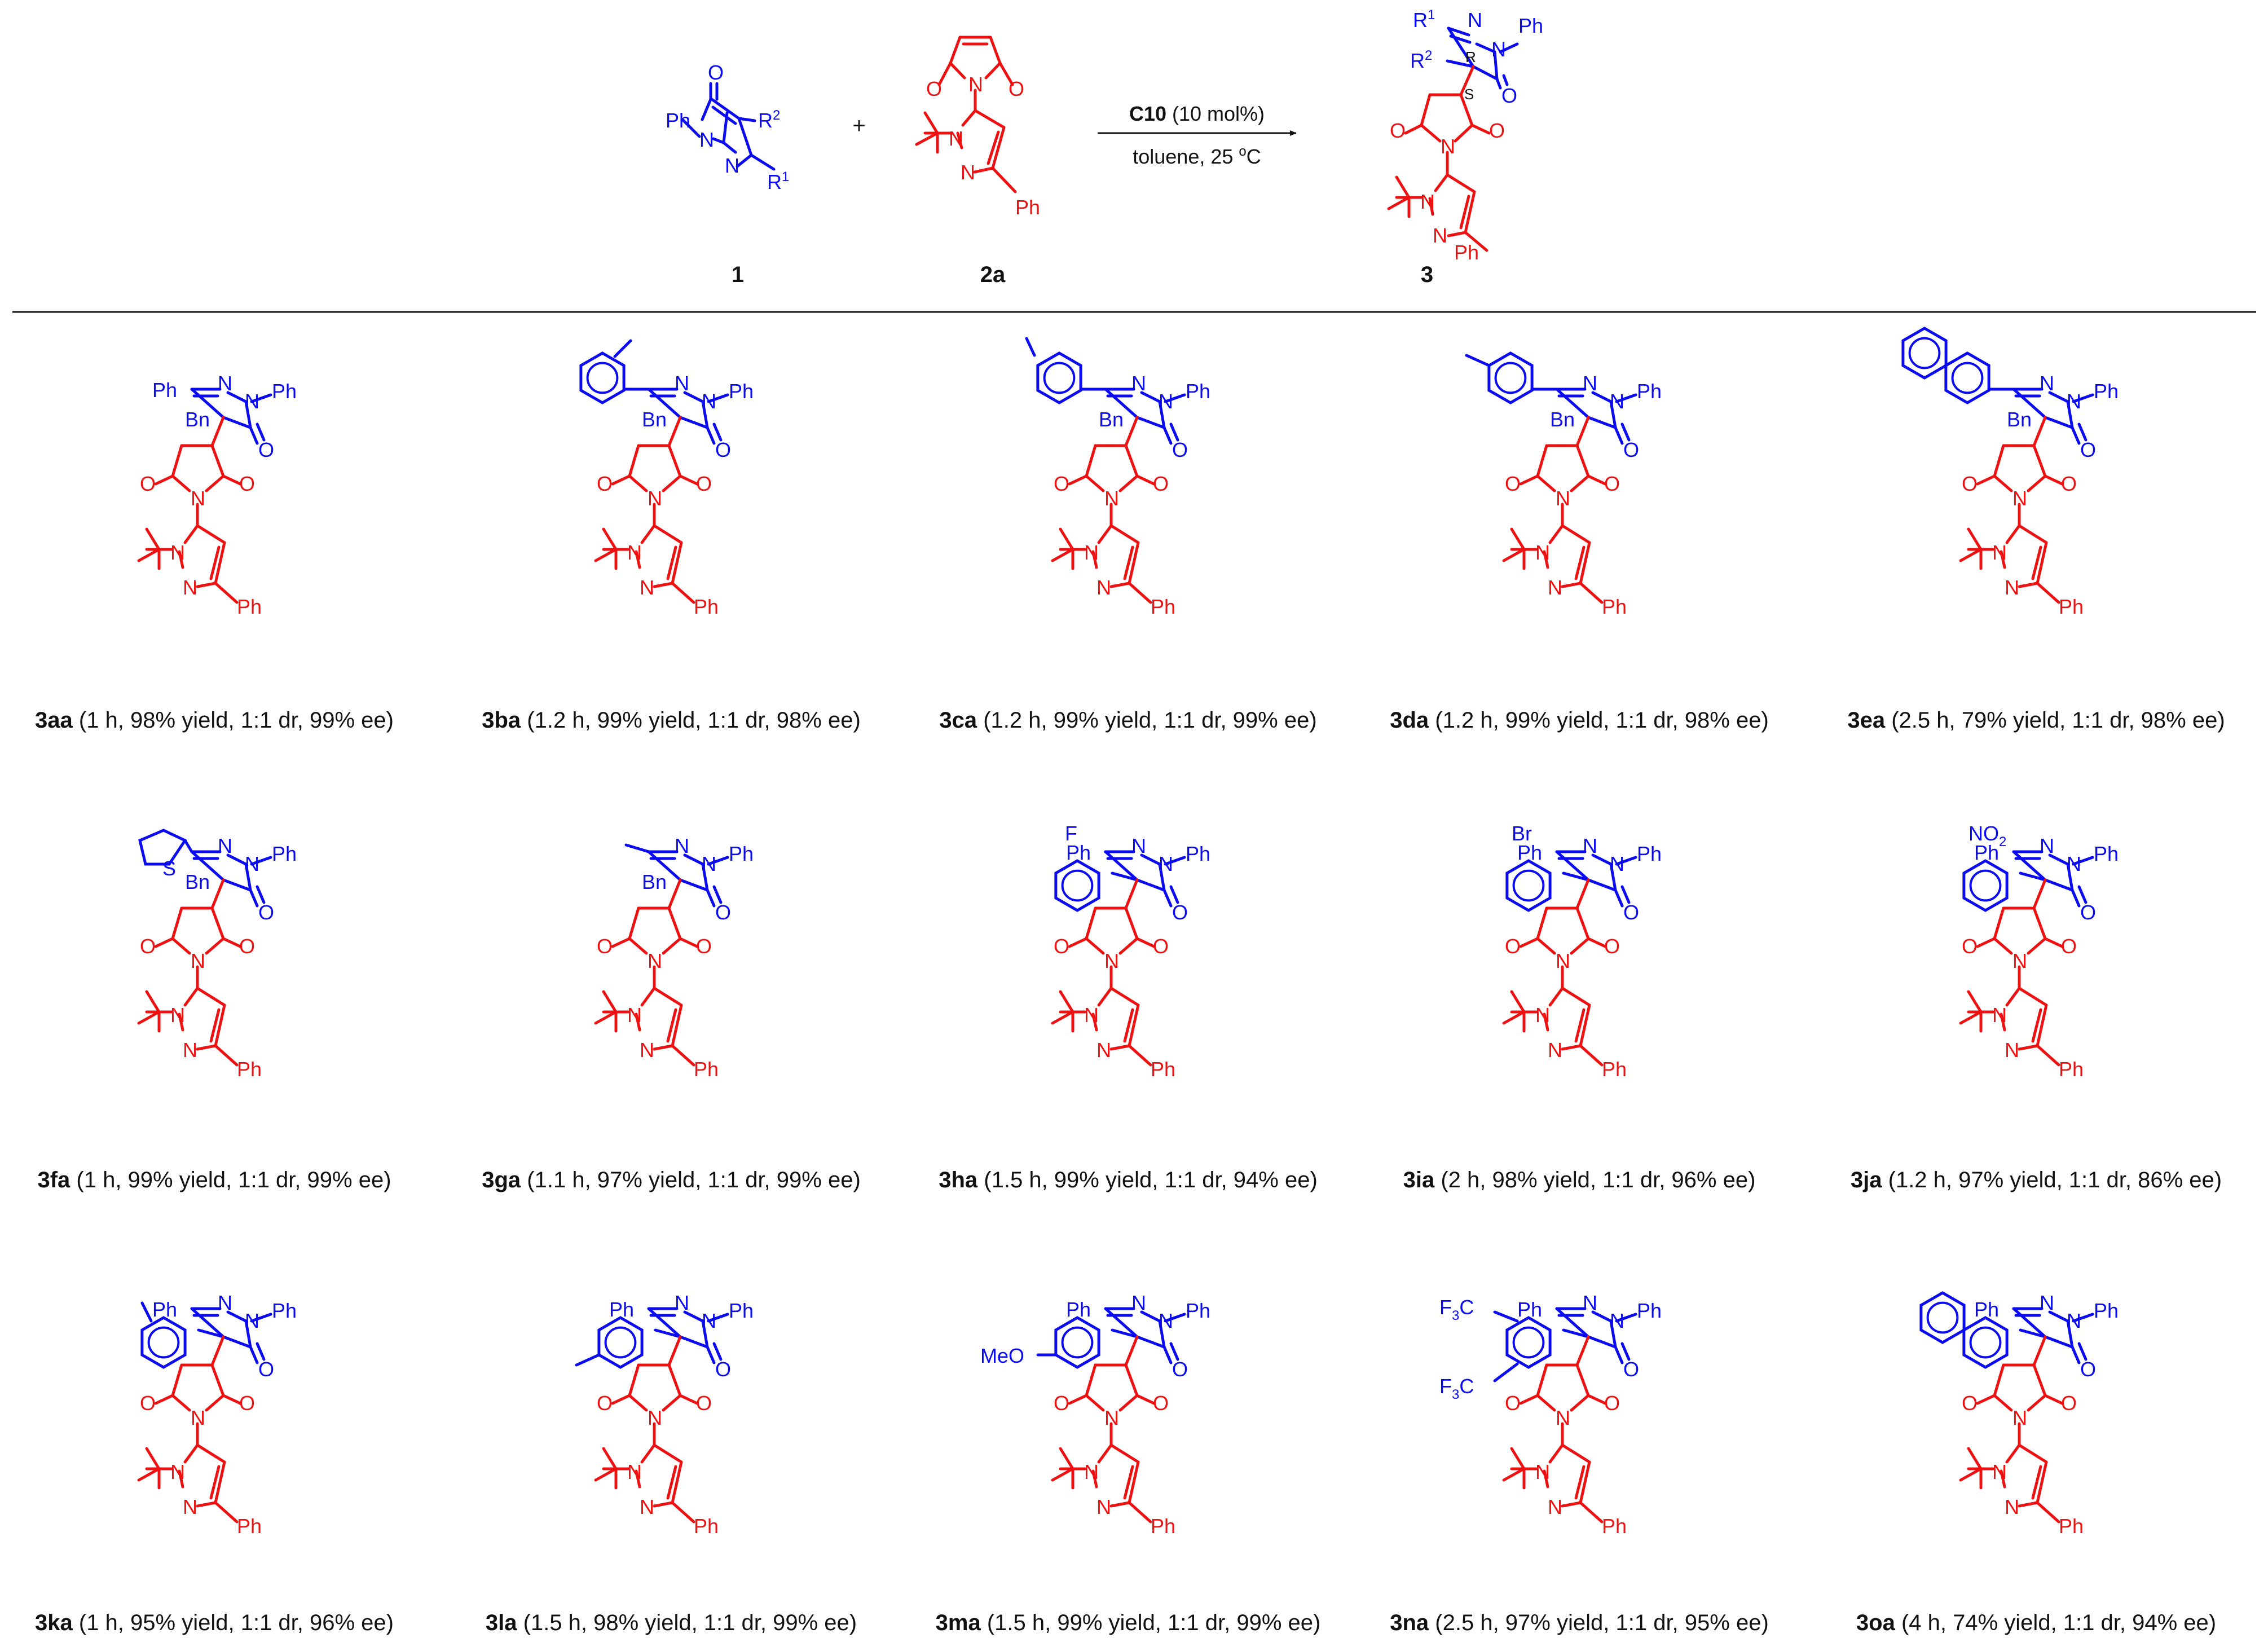 This screenshot has width=2268, height=1651. What do you see at coordinates (693, 1180) in the screenshot?
I see `entry-details: (1.1 h, 97% yield, 1:1 dr, 99% ee)` at bounding box center [693, 1180].